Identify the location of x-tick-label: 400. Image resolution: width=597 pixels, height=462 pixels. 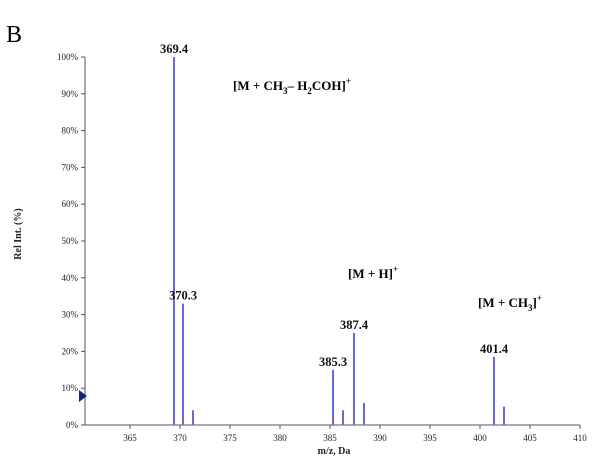
(480, 438).